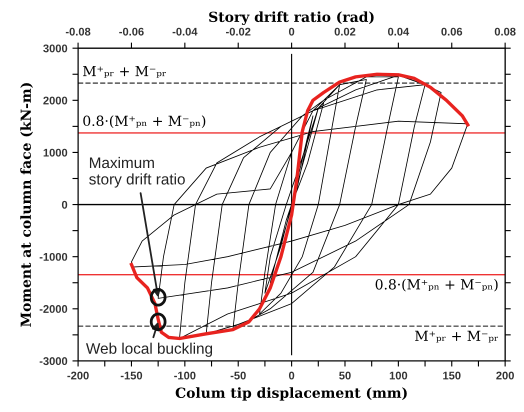 This screenshot has width=524, height=412. Describe the element at coordinates (56, 152) in the screenshot. I see `y-tick-label: 1000` at that location.